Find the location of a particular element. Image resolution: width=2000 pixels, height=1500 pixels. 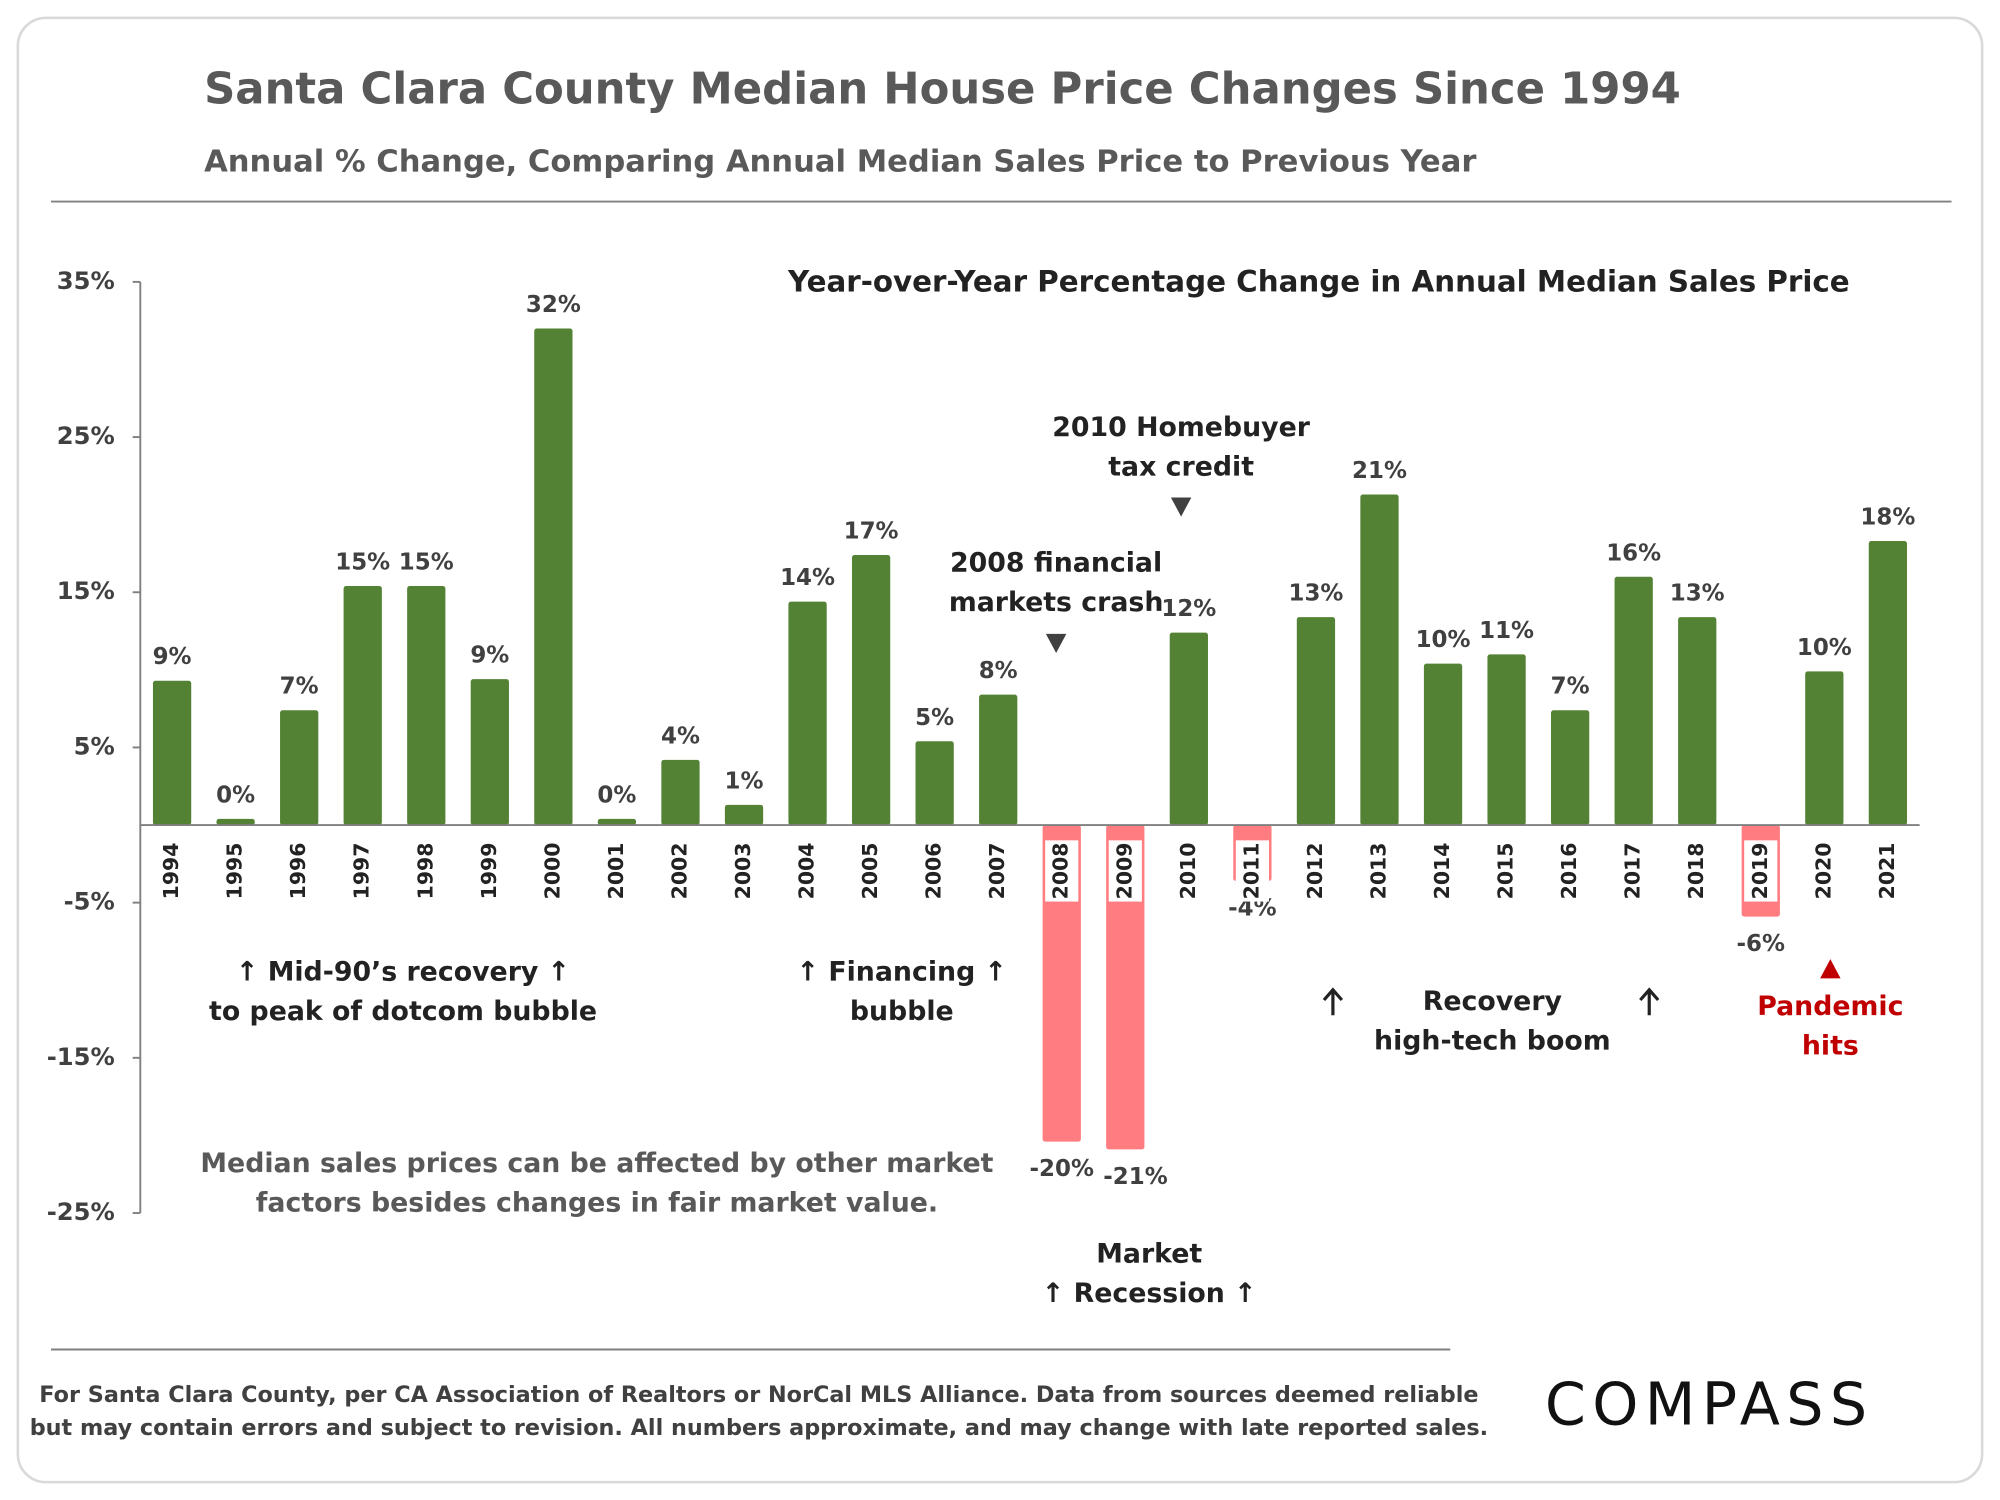

y-tick-label: 25% is located at coordinates (86, 436).